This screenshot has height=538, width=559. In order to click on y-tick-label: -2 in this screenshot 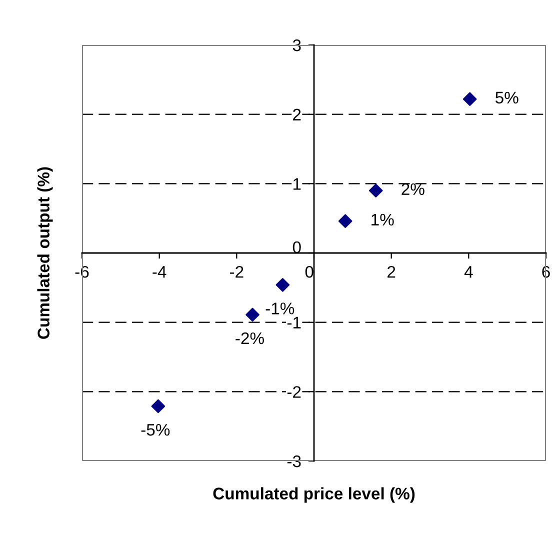, I will do `click(294, 392)`.